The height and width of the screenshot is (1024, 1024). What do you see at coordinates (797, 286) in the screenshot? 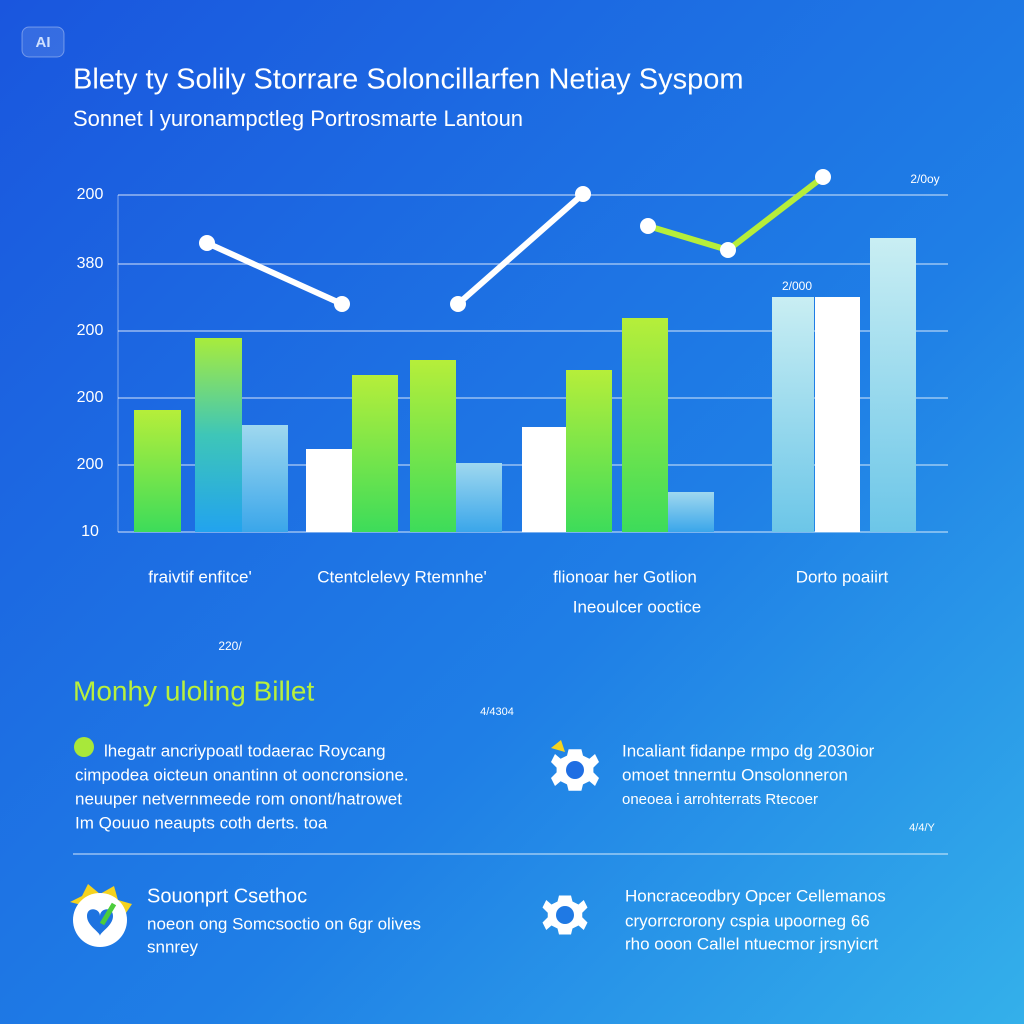
I see `bar-label: 2/000` at bounding box center [797, 286].